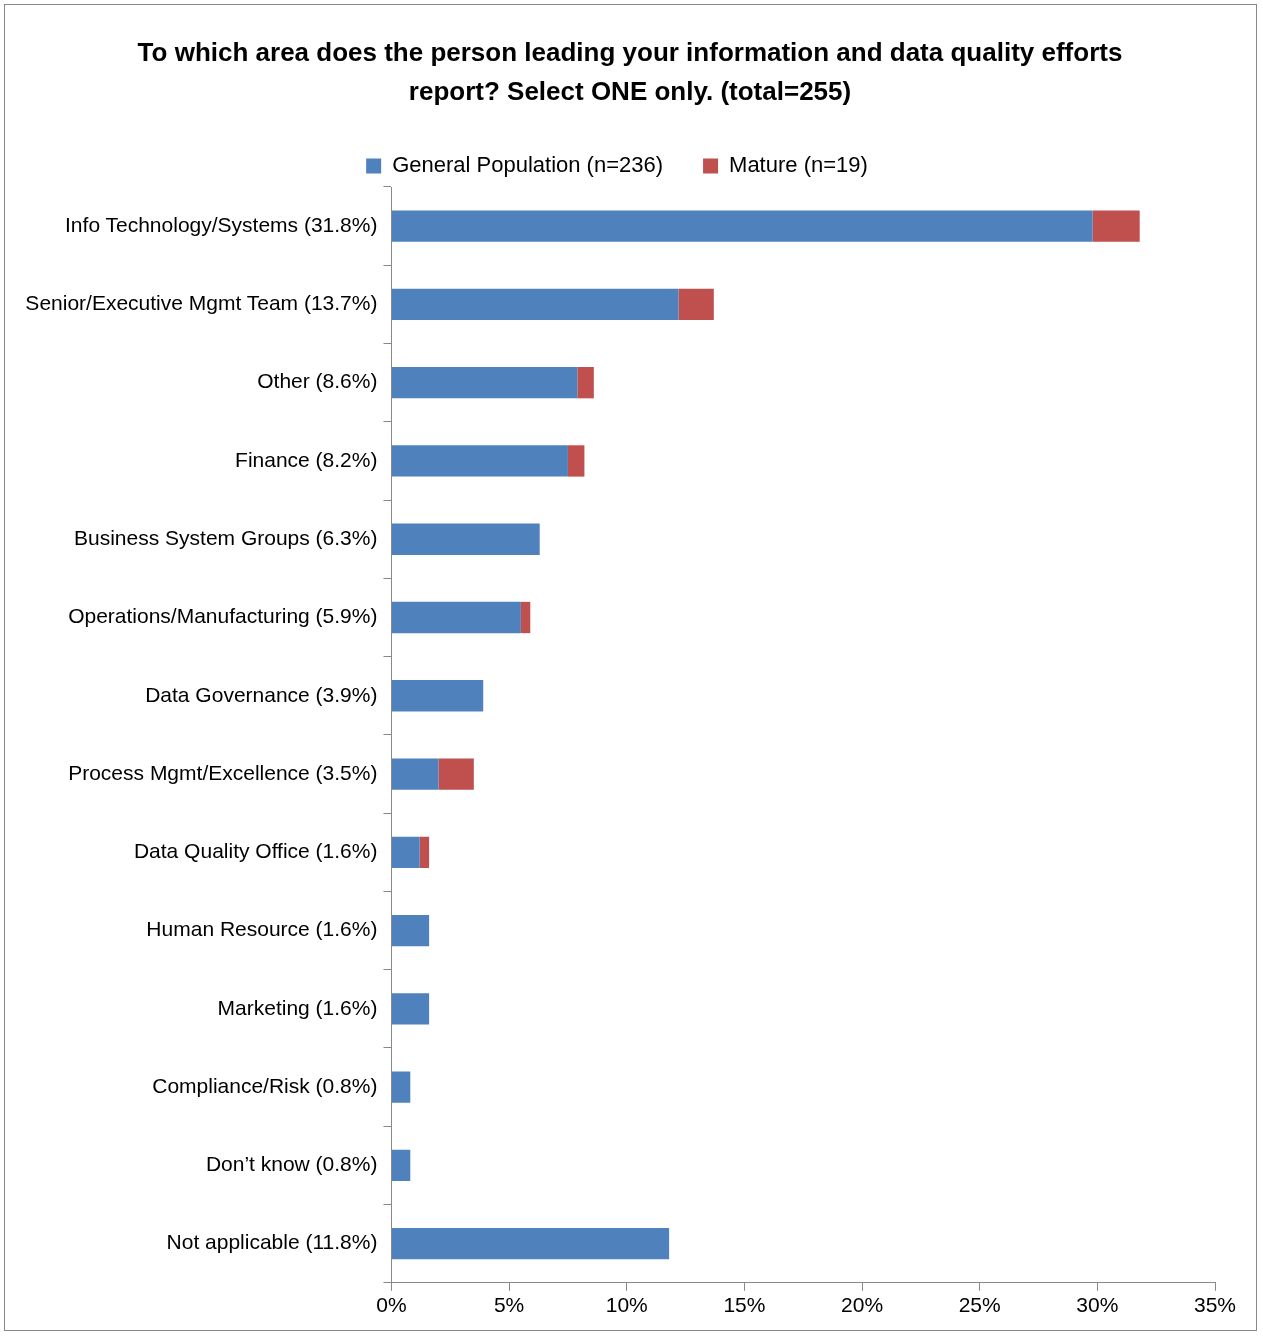  I want to click on legend-label: Mature (n=19), so click(798, 165).